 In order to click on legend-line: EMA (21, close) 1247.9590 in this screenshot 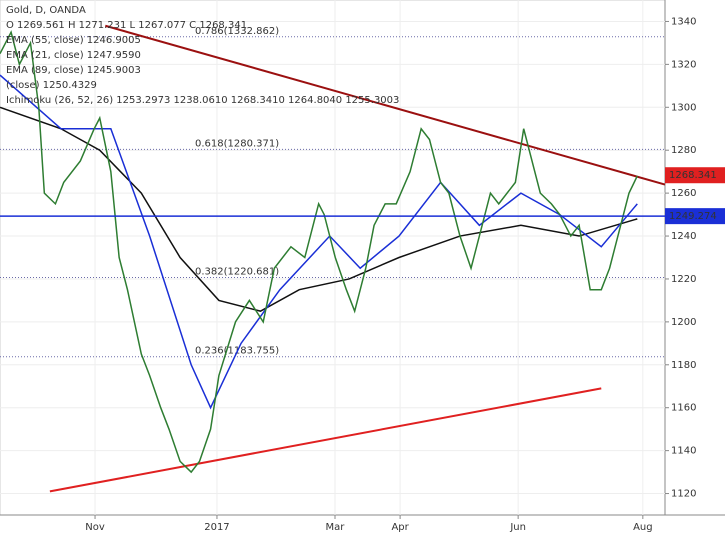, I will do `click(73, 55)`.